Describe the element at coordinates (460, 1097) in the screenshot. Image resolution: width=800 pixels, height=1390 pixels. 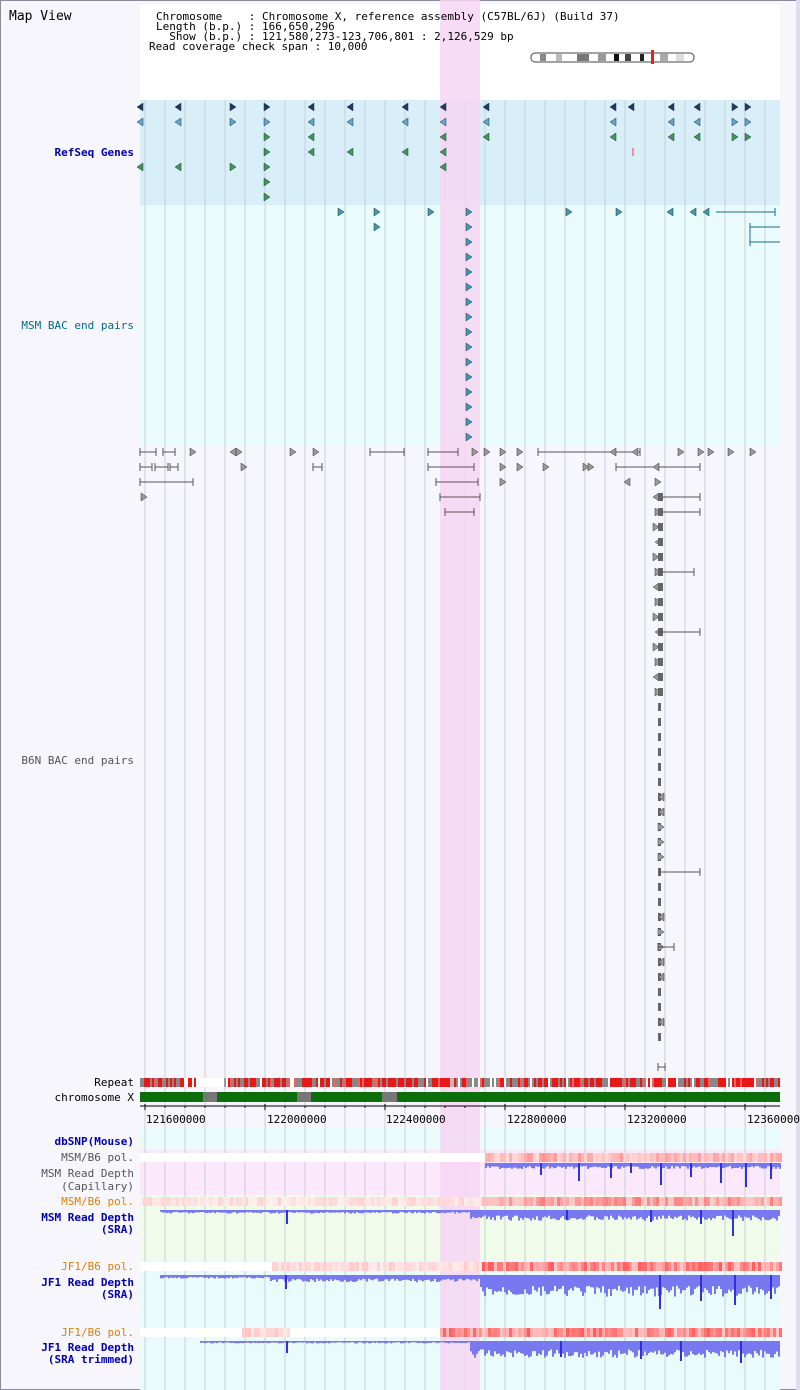
I see `chromosome-bar` at that location.